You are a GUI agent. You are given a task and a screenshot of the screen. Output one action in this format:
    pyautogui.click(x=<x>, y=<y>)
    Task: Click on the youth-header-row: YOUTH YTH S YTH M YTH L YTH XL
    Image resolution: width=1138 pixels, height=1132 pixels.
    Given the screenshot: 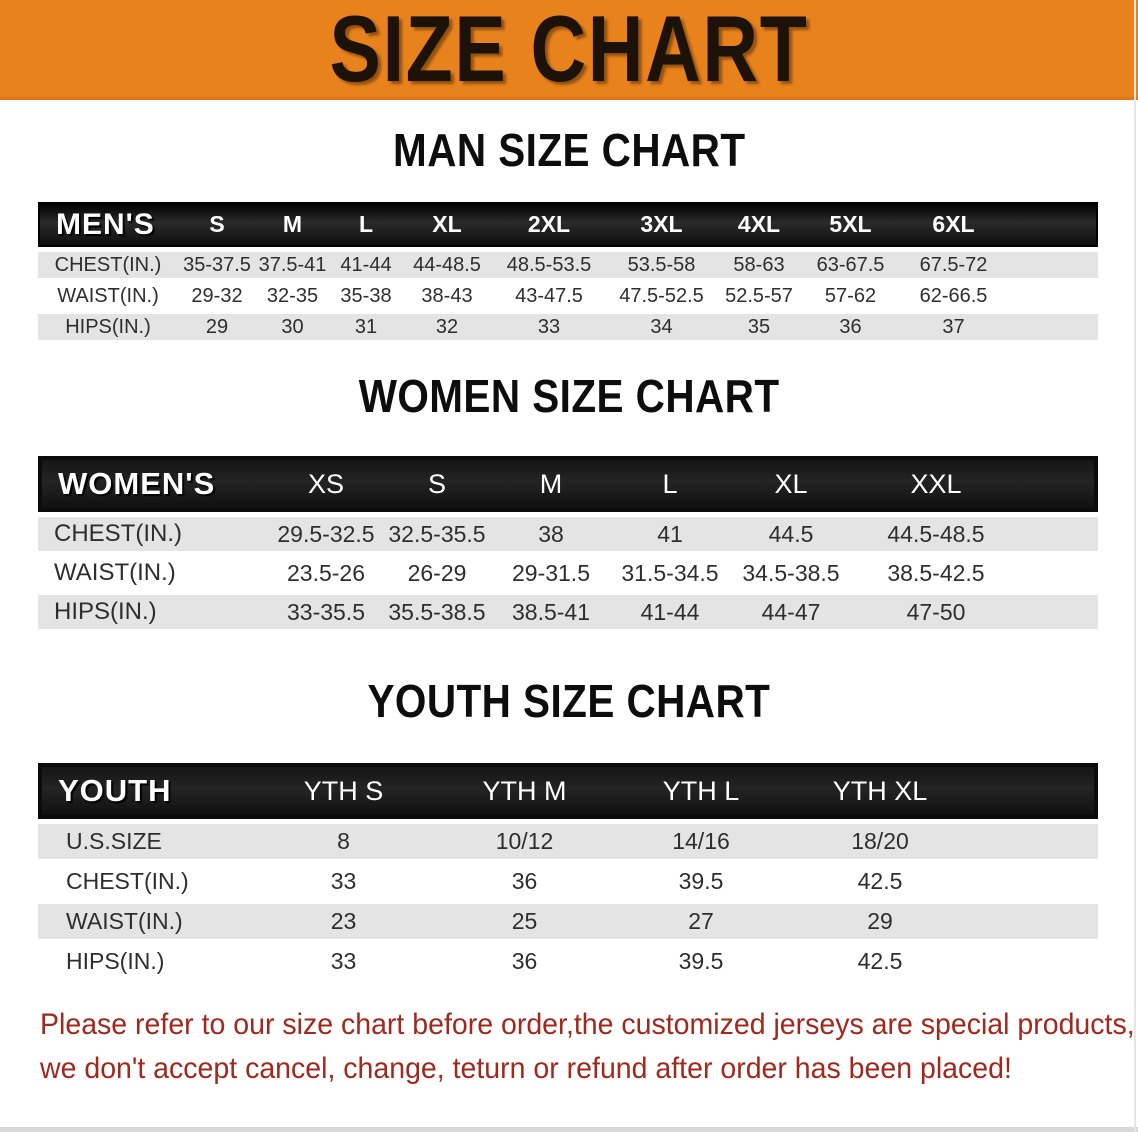 What is the action you would take?
    pyautogui.click(x=568, y=791)
    